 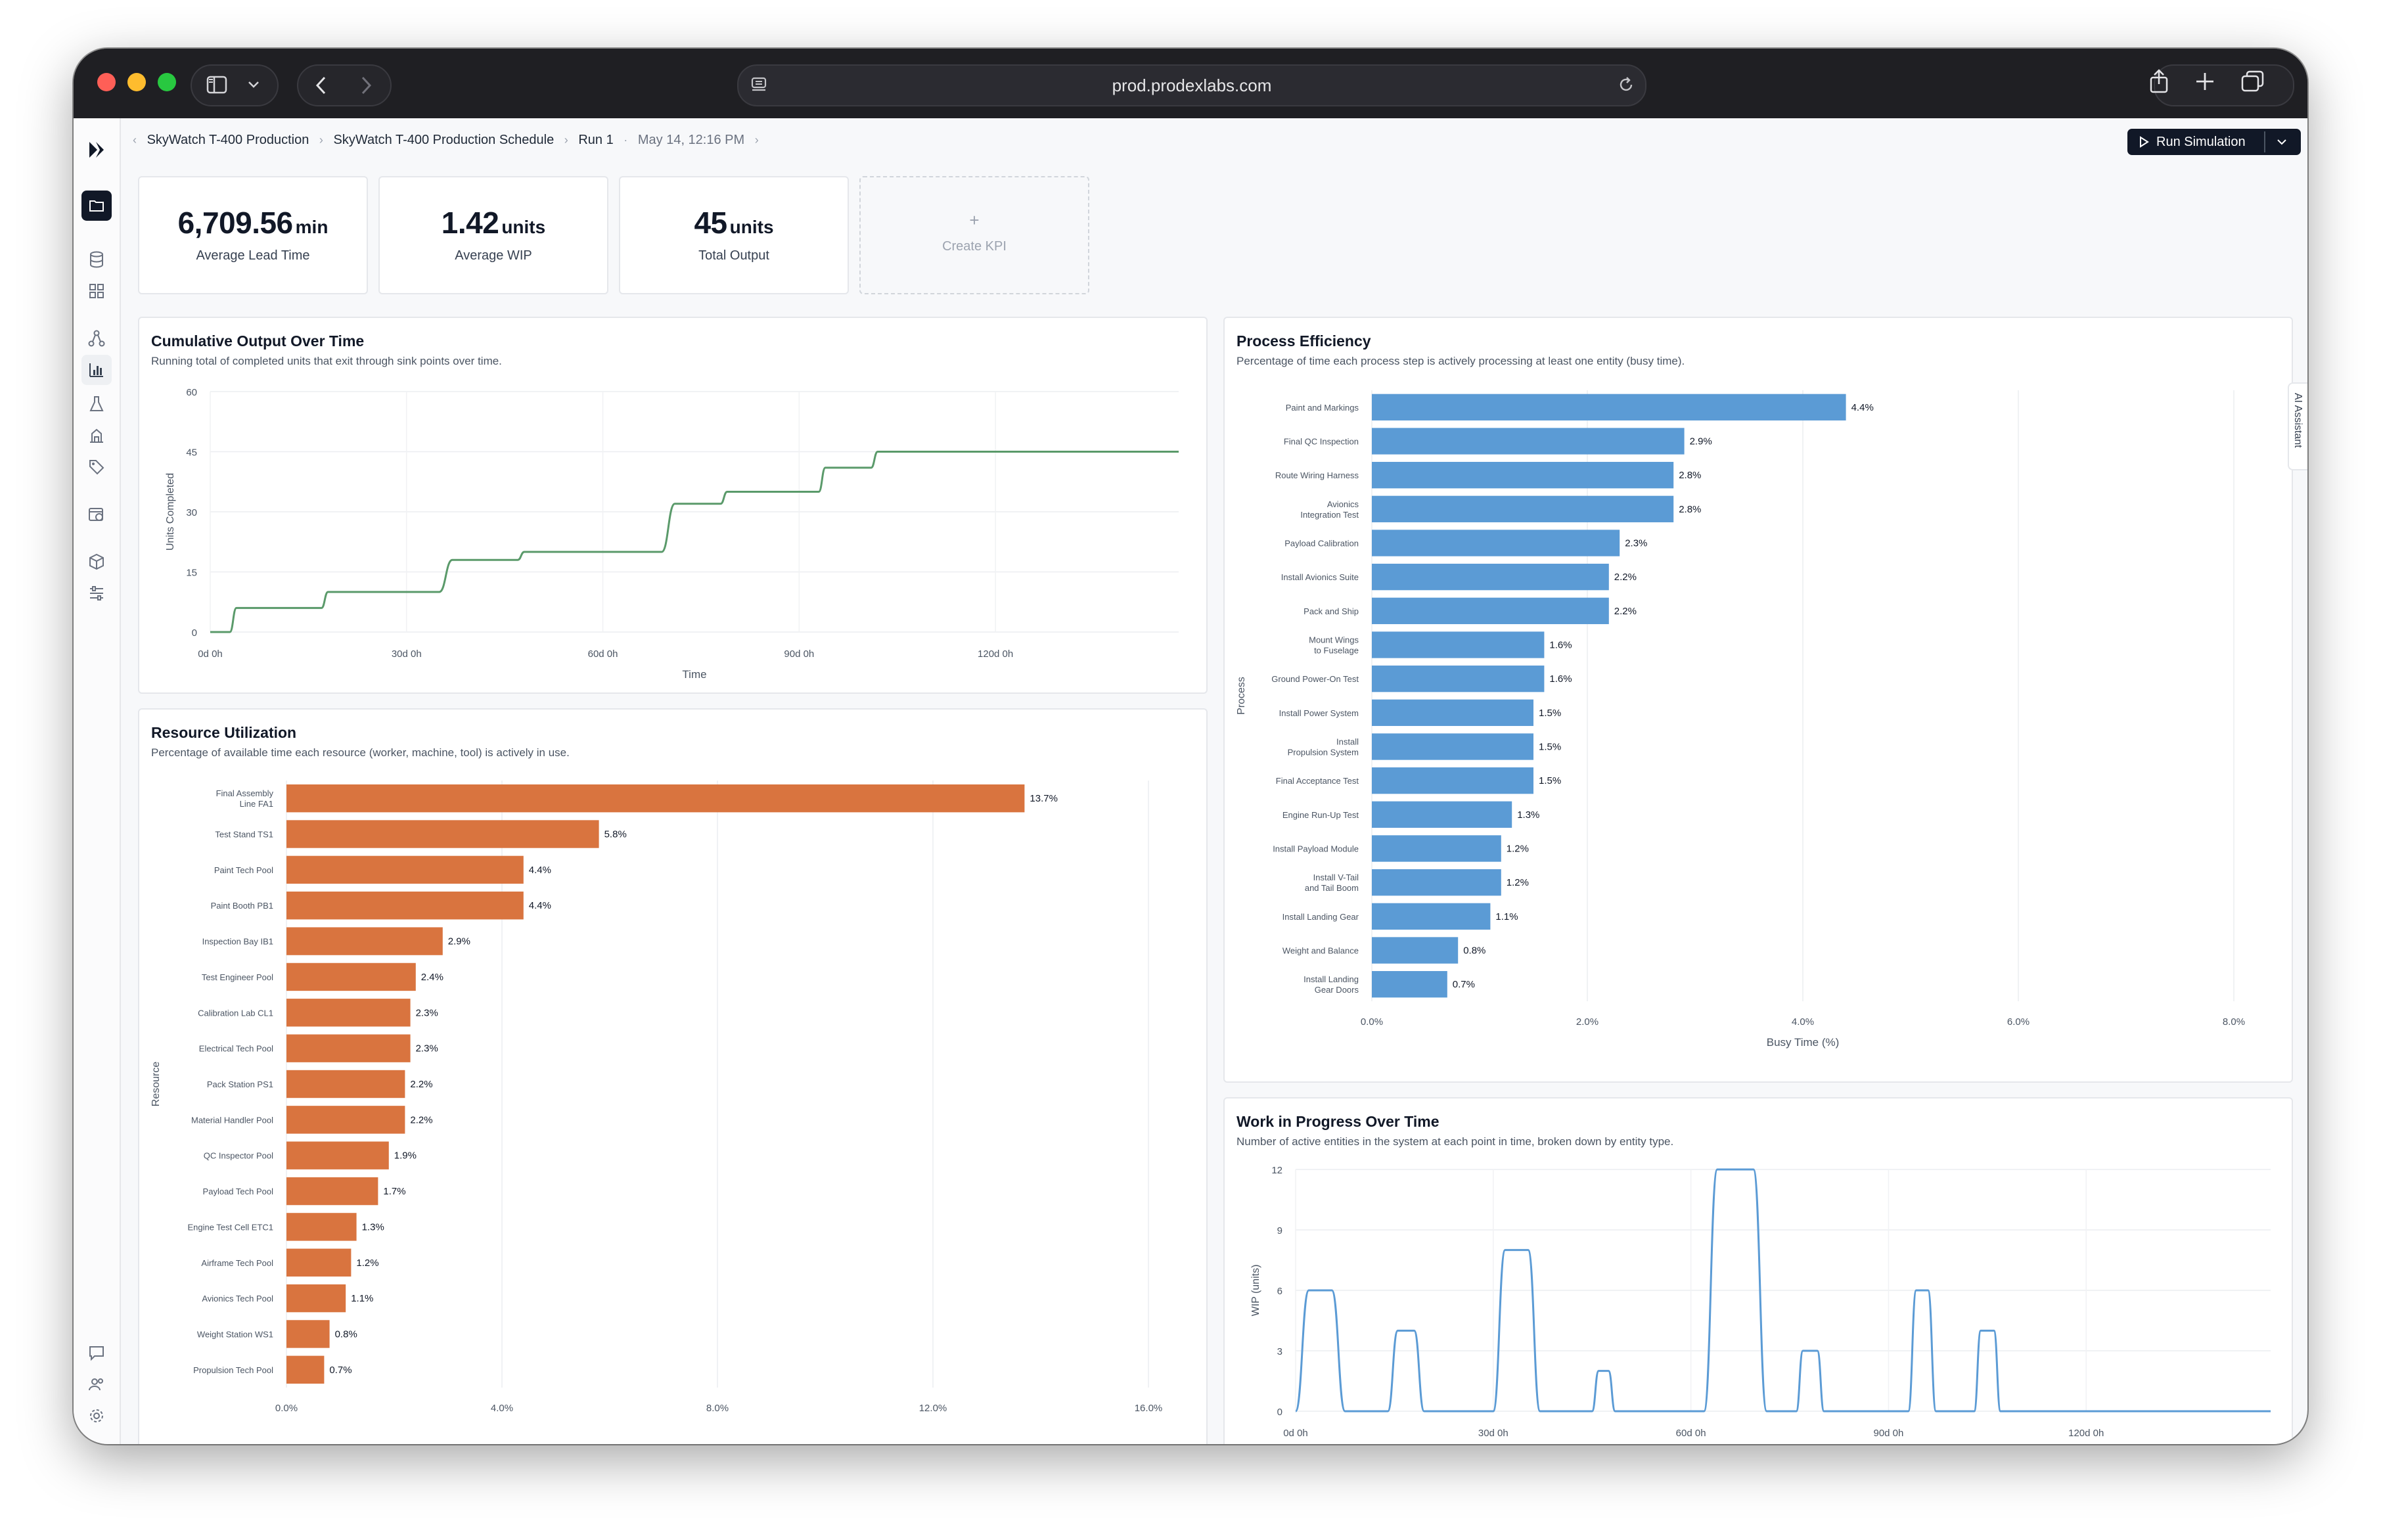 I want to click on chevron-left-icon: ‹, so click(x=135, y=140).